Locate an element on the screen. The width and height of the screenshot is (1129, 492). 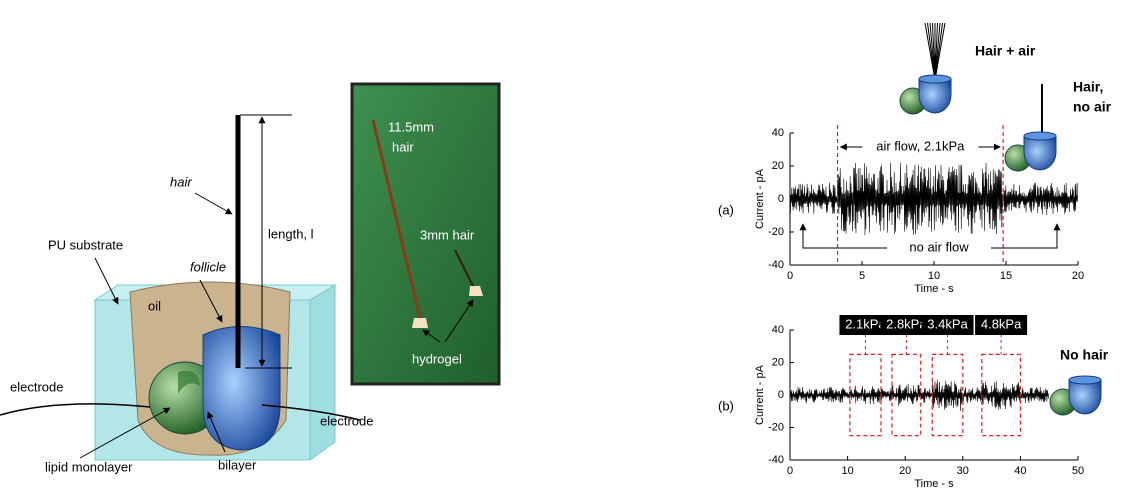
photo-label: 11.5mm is located at coordinates (411, 126).